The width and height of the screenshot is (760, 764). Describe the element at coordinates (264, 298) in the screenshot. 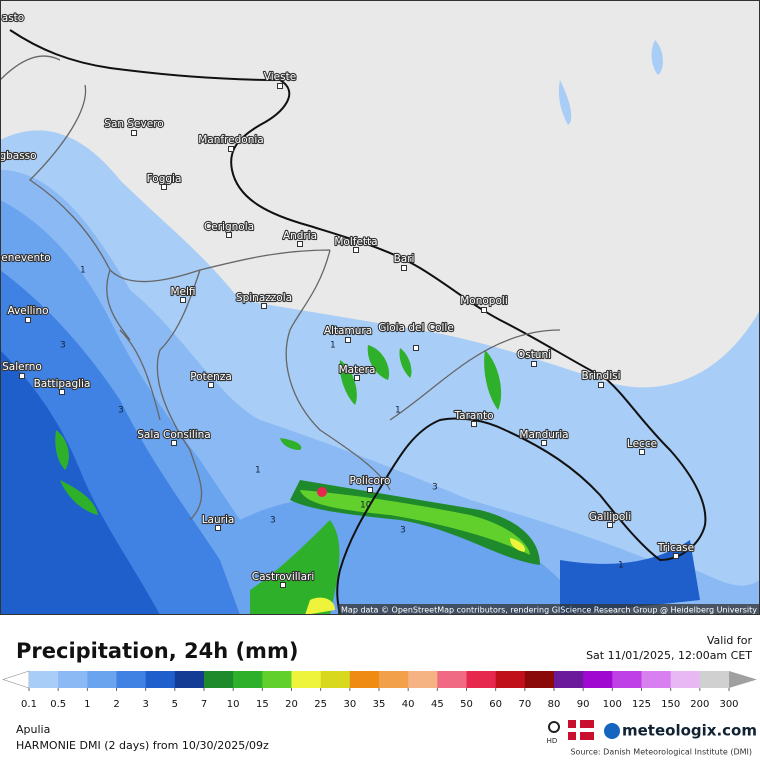

I see `city-label: Spinazzola` at that location.